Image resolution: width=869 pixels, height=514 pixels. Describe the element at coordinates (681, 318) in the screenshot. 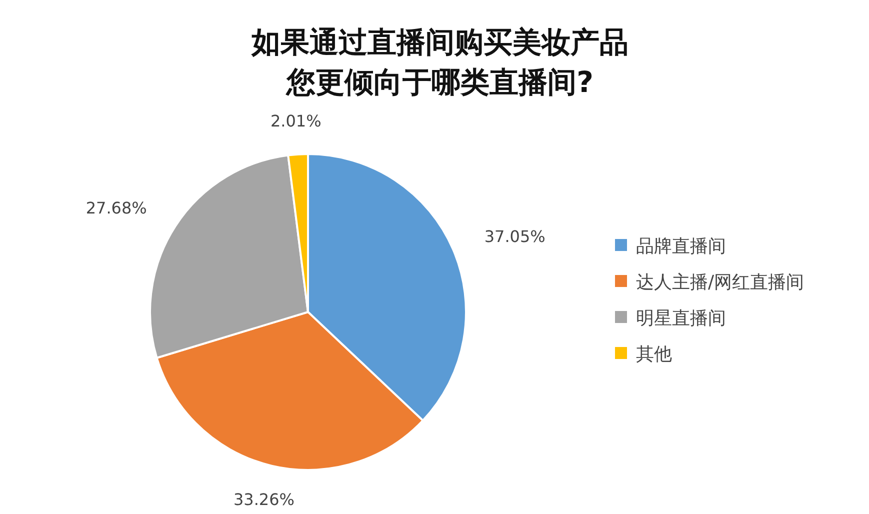

I see `legend-label: 明星直播间` at that location.